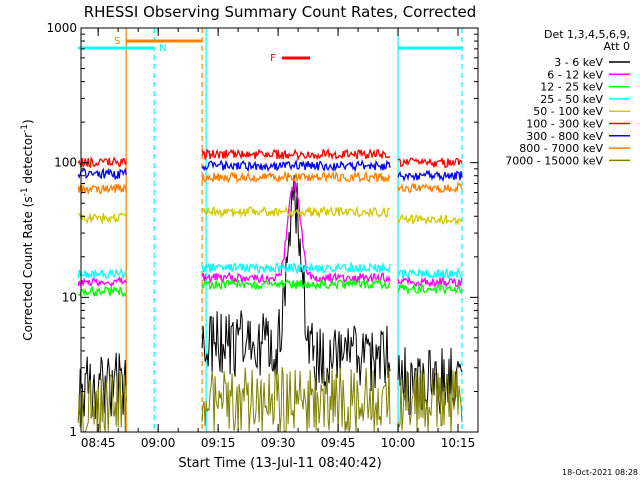 This screenshot has width=640, height=480. What do you see at coordinates (575, 74) in the screenshot?
I see `legend-label: 6 - 12 keV` at bounding box center [575, 74].